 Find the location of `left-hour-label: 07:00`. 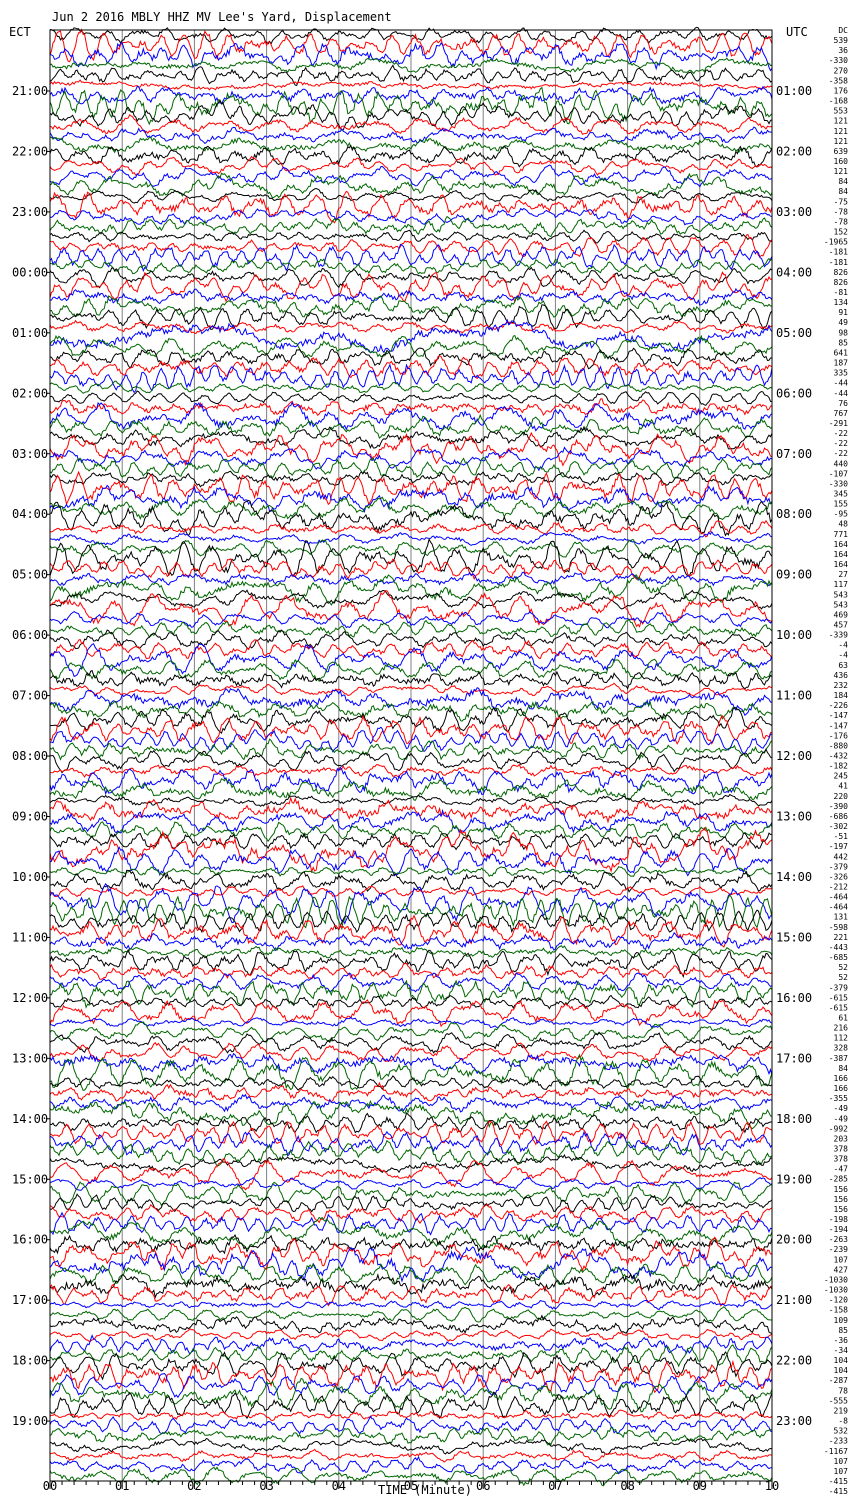

left-hour-label: 07:00 is located at coordinates (30, 696).